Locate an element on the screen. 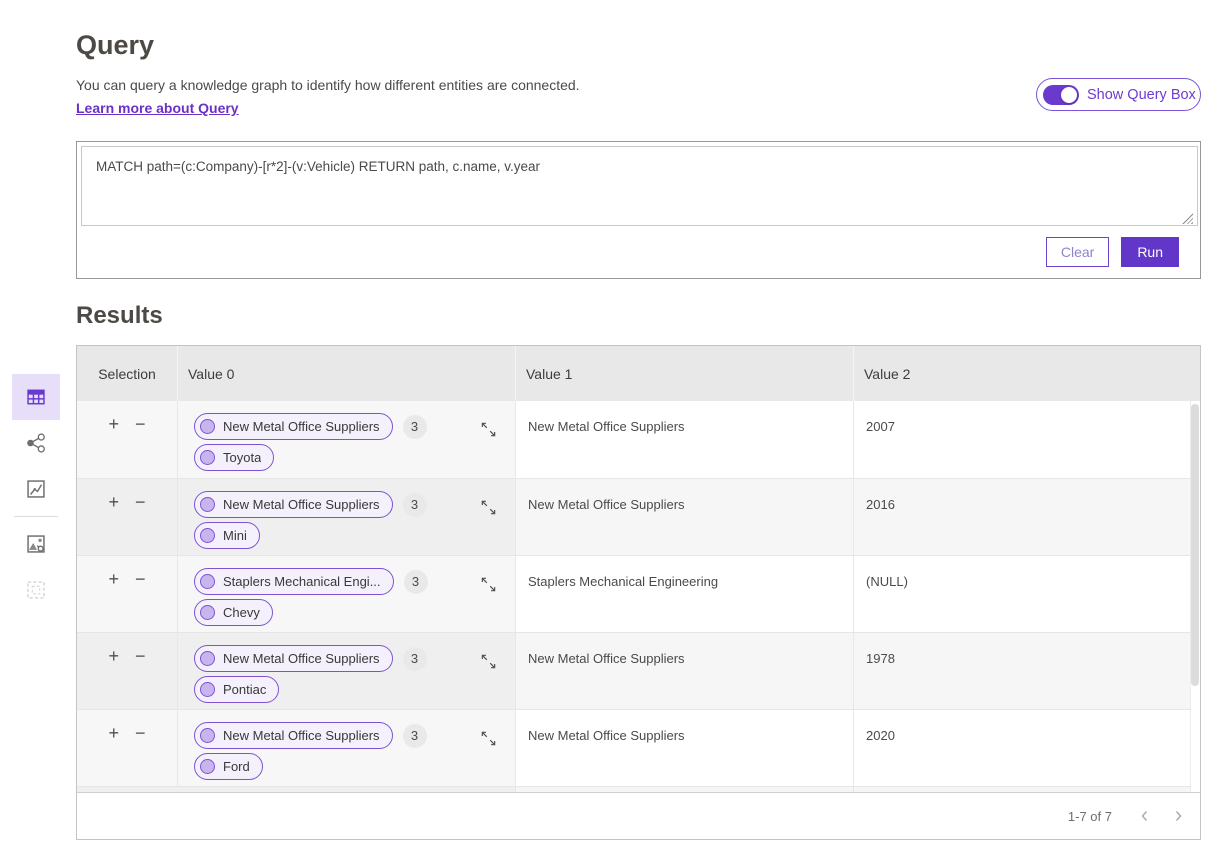  table-scrollbar is located at coordinates (1195, 596).